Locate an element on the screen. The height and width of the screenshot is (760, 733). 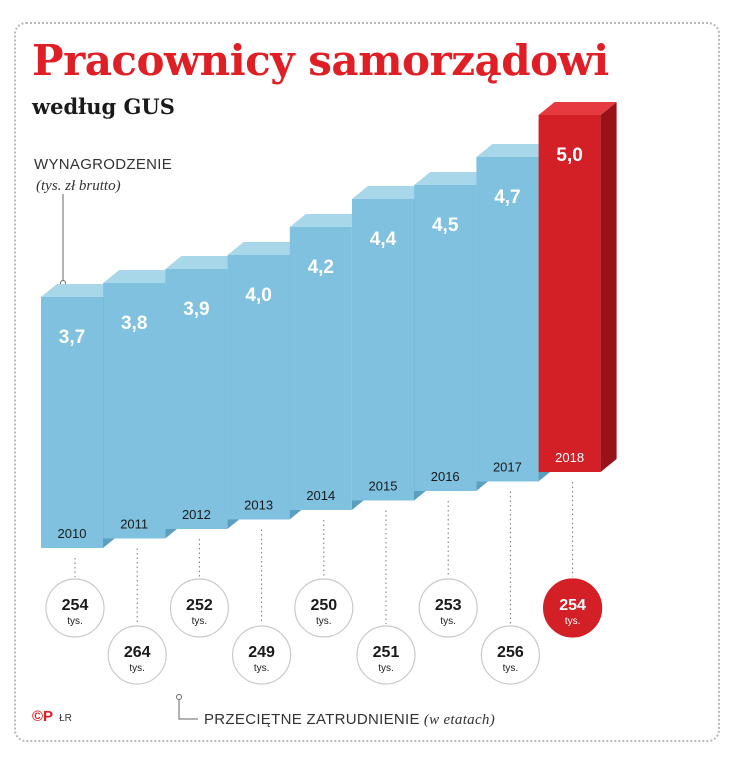
bar: 3,8 2011 is located at coordinates (142, 404).